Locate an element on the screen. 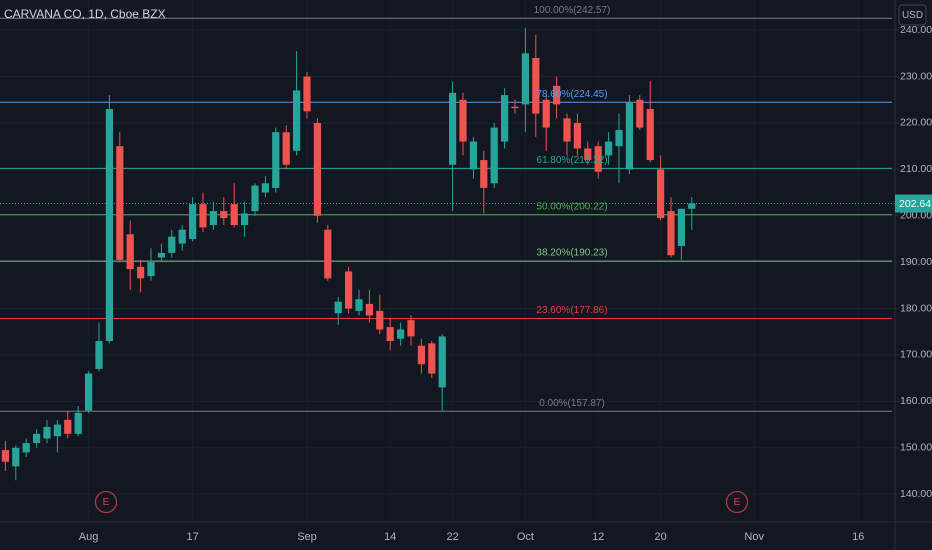 This screenshot has height=550, width=932. currency-label: USD is located at coordinates (912, 15).